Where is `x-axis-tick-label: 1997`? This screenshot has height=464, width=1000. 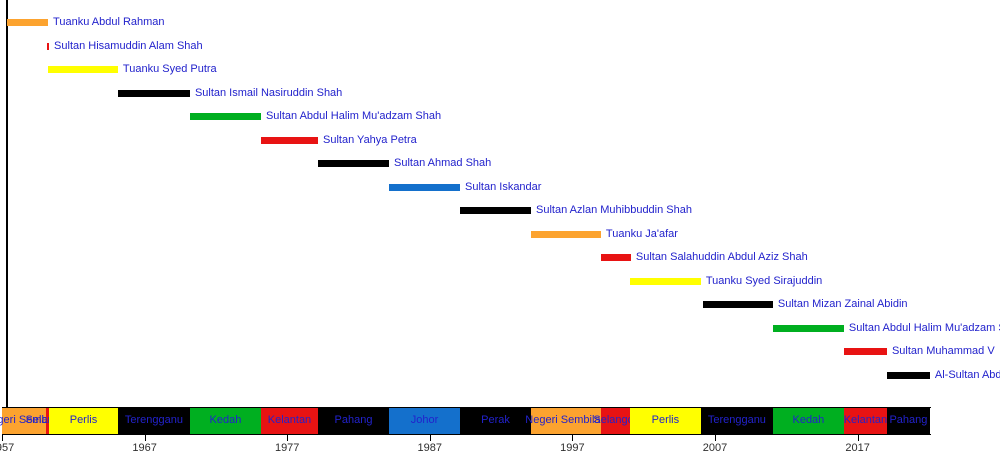 x-axis-tick-label: 1997 is located at coordinates (572, 448).